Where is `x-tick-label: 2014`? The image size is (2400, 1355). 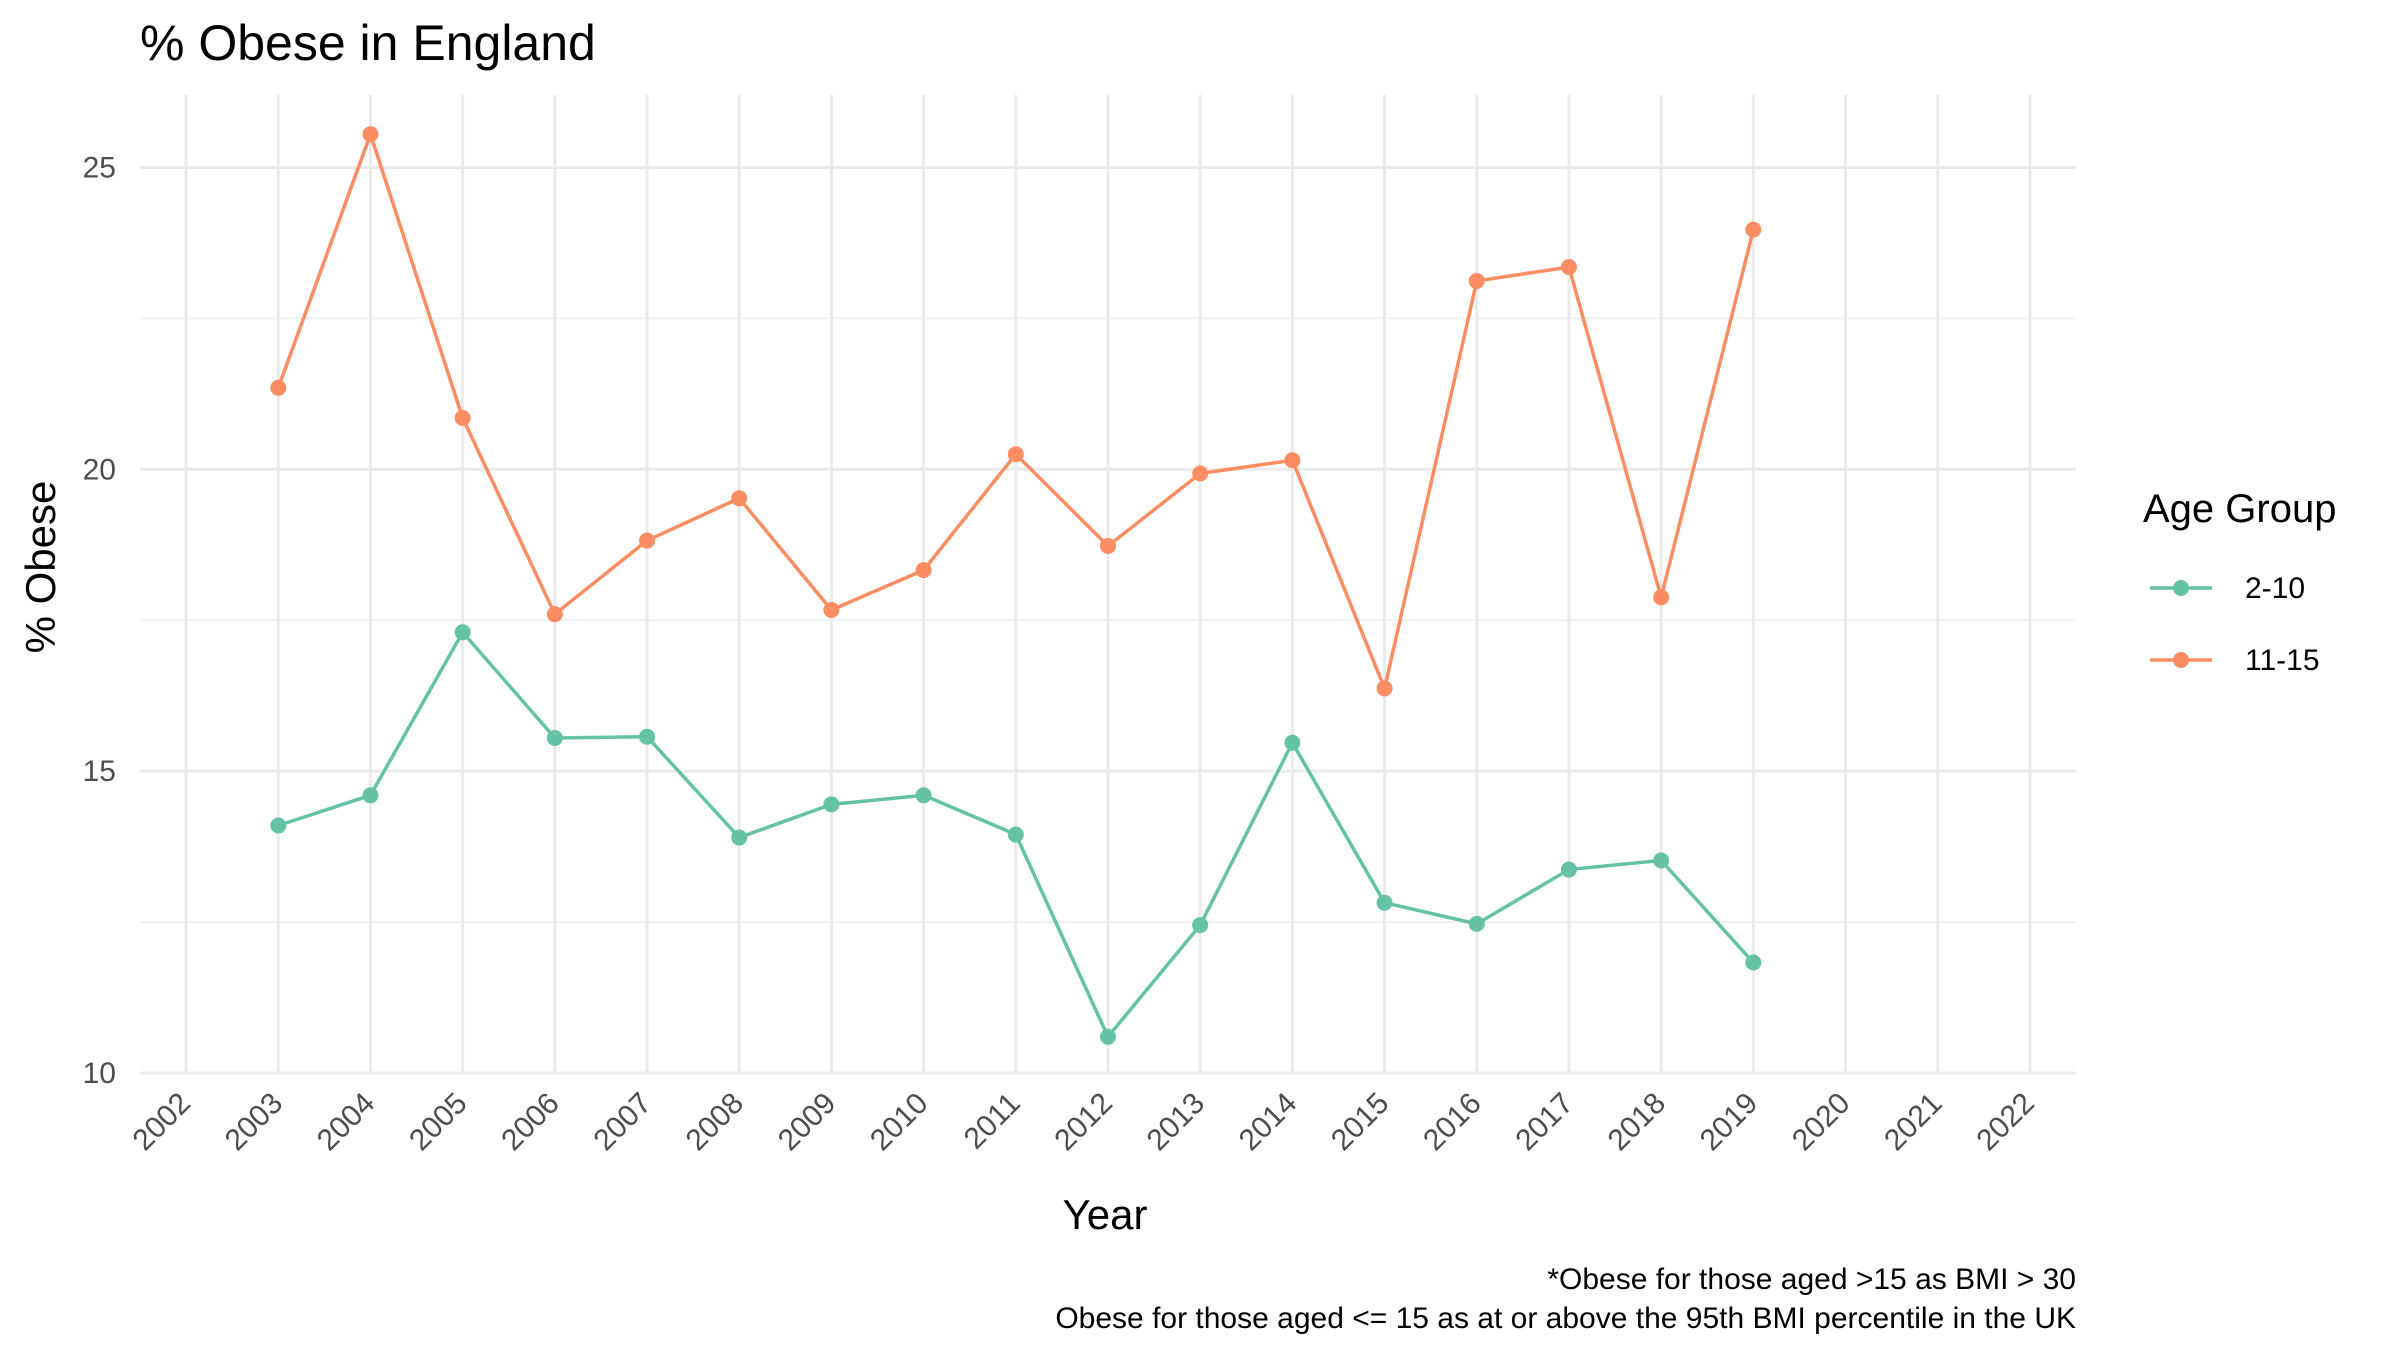
x-tick-label: 2014 is located at coordinates (1268, 1122).